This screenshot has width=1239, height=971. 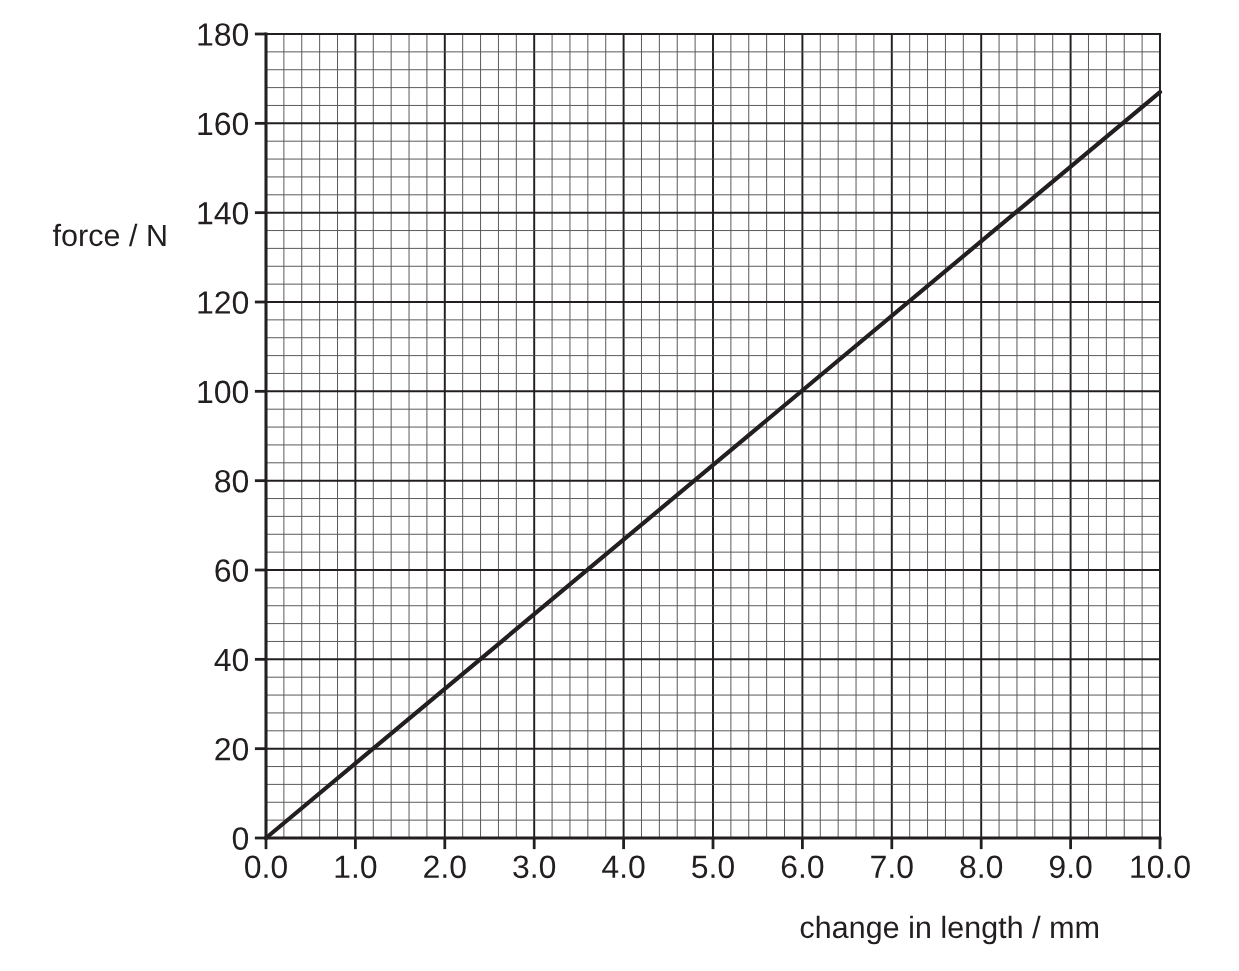 I want to click on x-tick-label: 7.0, so click(x=892, y=867).